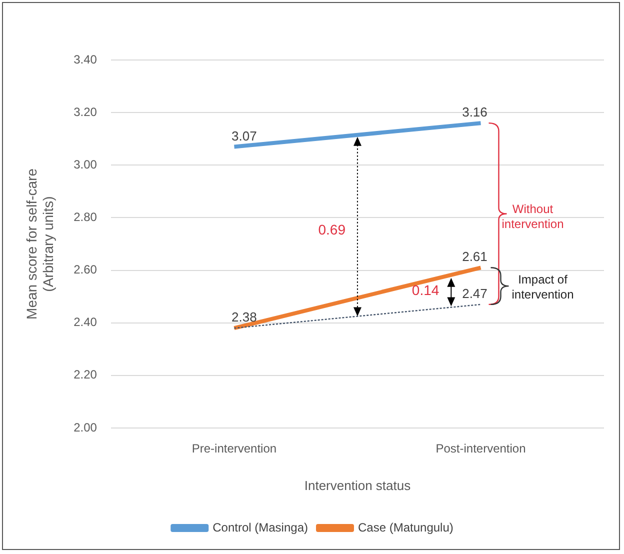 The width and height of the screenshot is (624, 554). What do you see at coordinates (260, 527) in the screenshot?
I see `legend-label: Control (Masinga)` at bounding box center [260, 527].